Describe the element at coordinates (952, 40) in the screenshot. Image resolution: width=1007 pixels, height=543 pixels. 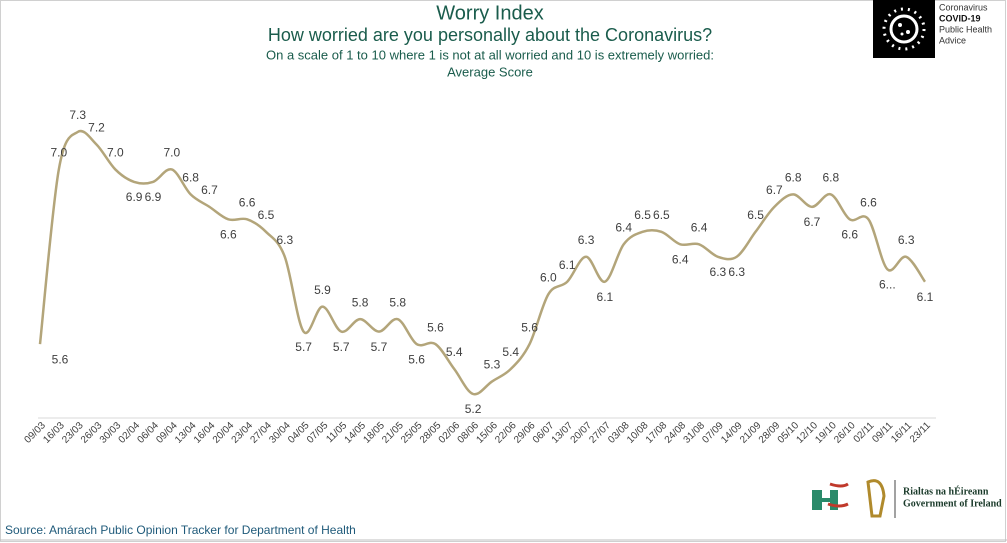
I see `logo-text: Advice` at that location.